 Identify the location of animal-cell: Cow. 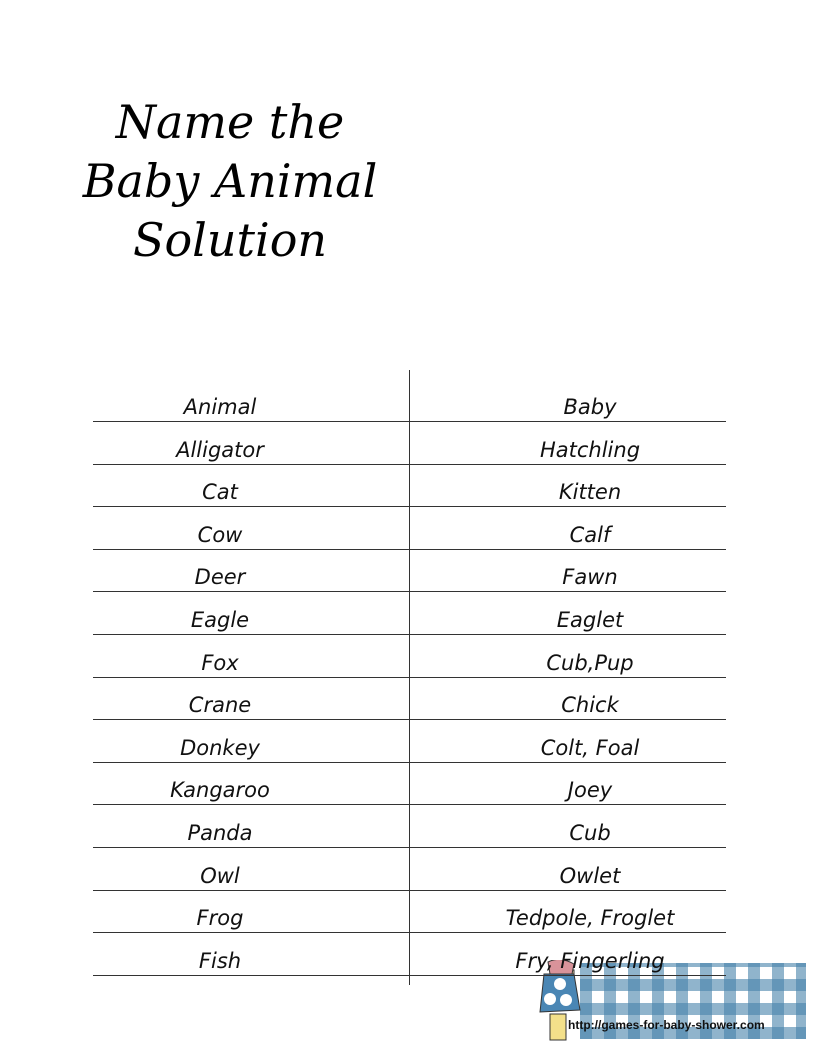
(220, 535).